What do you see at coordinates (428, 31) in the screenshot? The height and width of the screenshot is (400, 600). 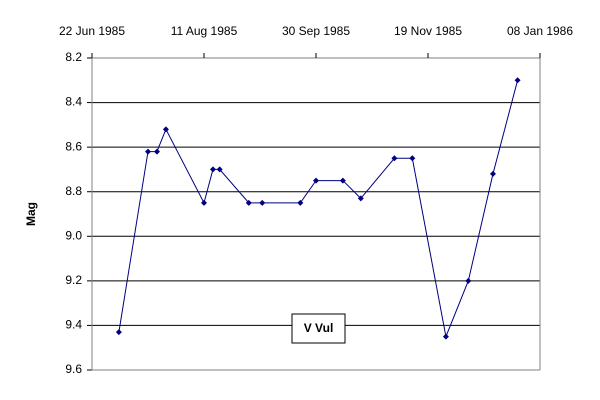 I see `x-tick-label: 19 Nov 1985` at bounding box center [428, 31].